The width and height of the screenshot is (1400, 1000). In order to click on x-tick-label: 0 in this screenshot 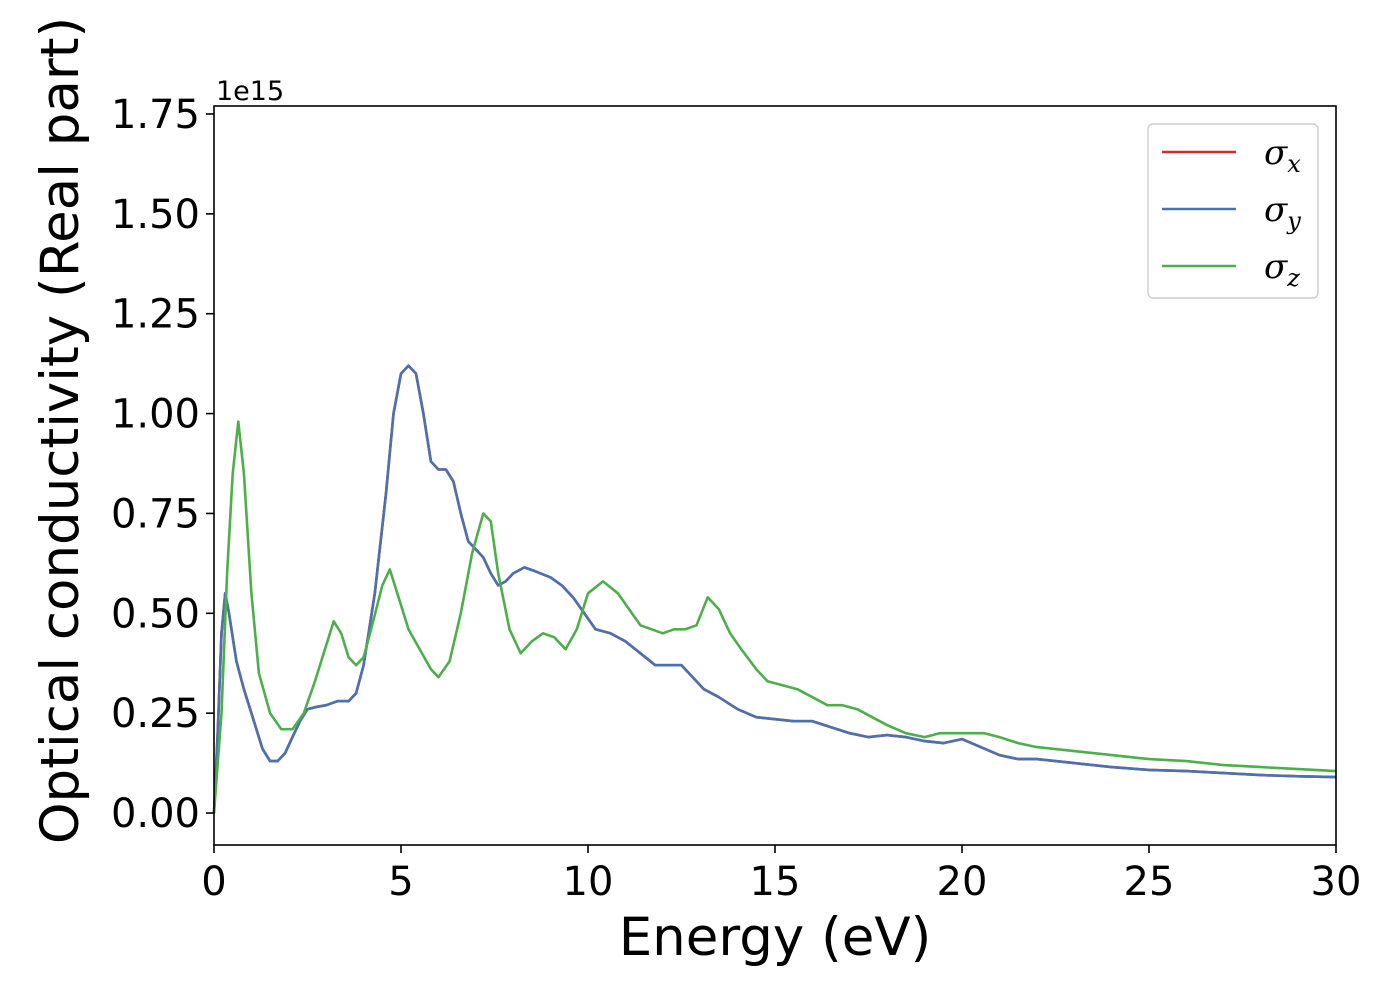, I will do `click(213, 882)`.